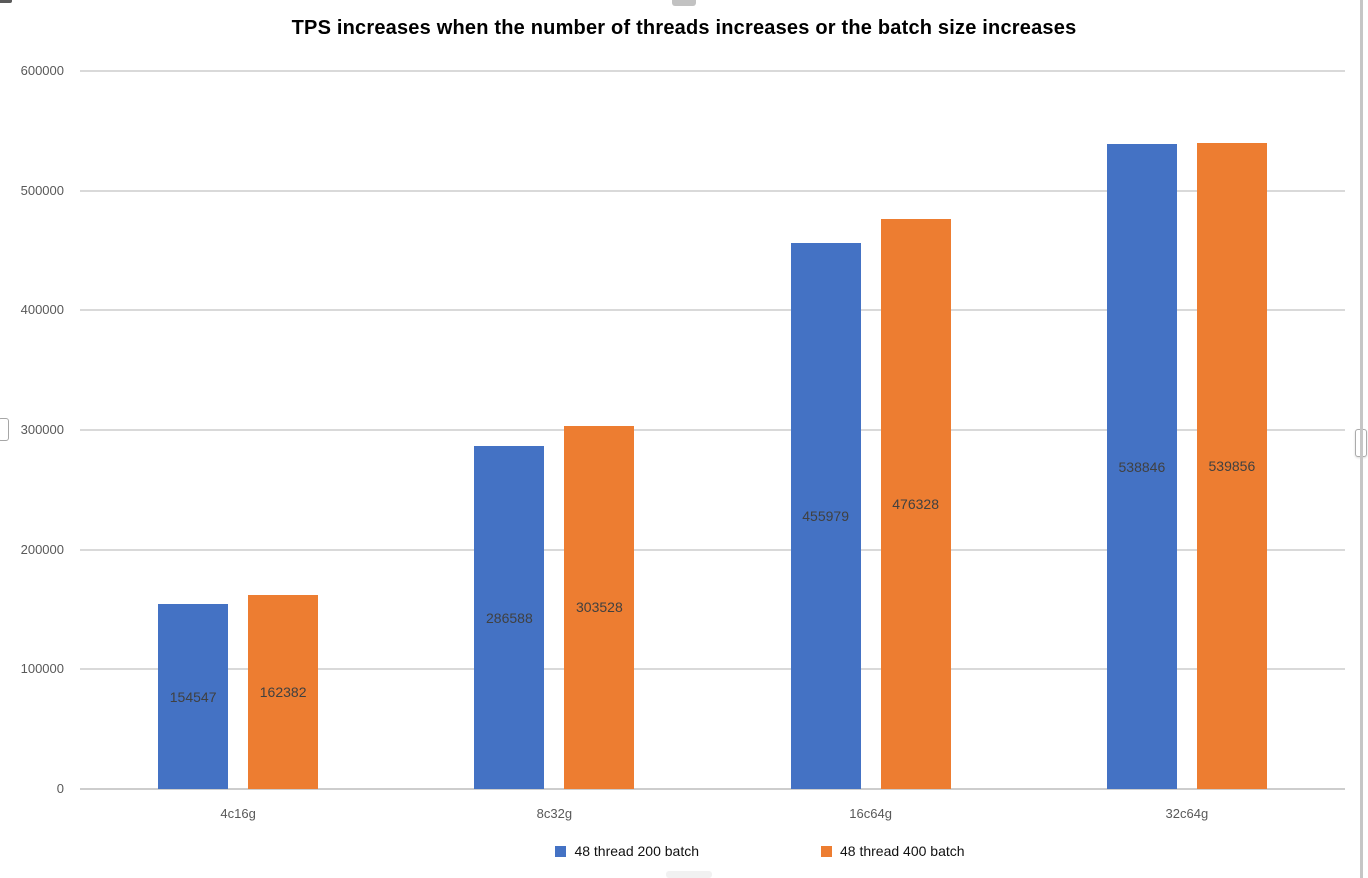 This screenshot has width=1368, height=878. What do you see at coordinates (42, 429) in the screenshot?
I see `y-axis-tick-label: 300000` at bounding box center [42, 429].